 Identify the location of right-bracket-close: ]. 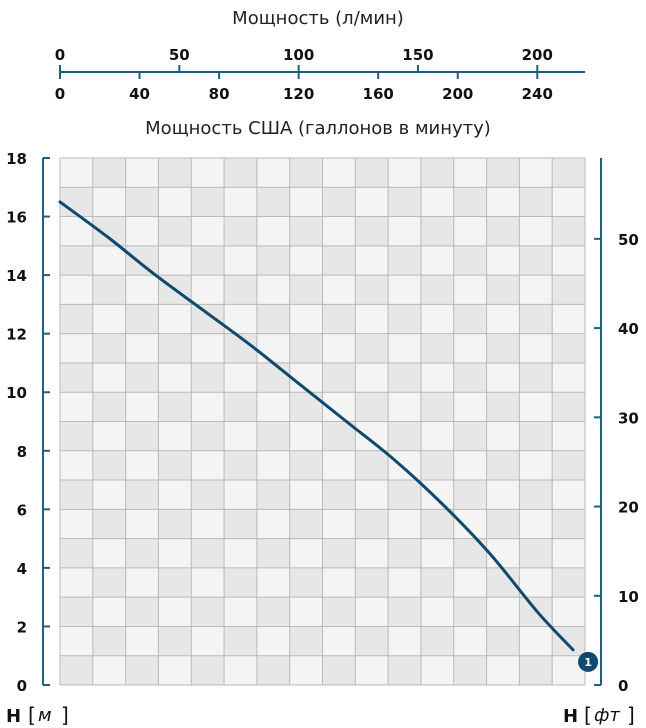
(631, 715).